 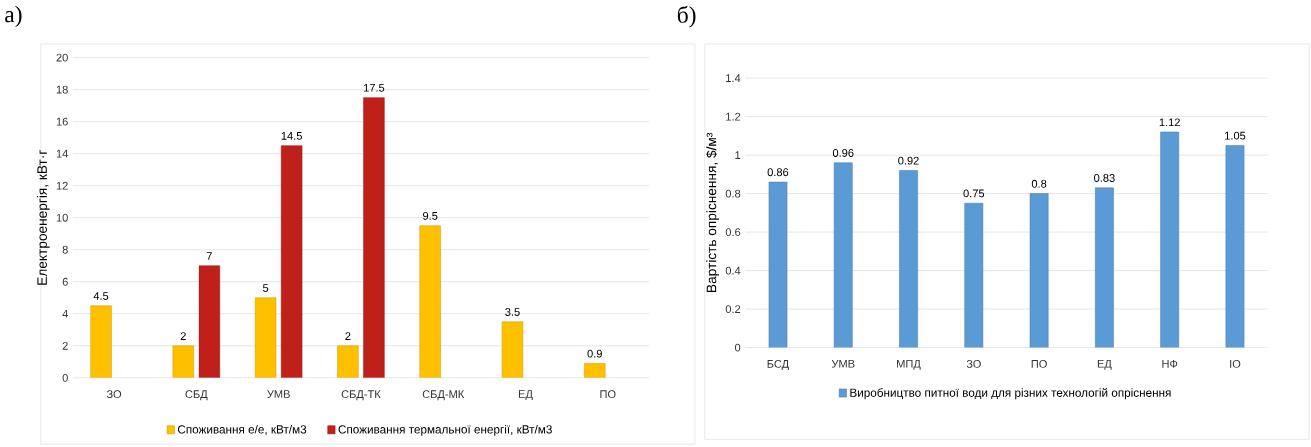 What do you see at coordinates (733, 270) in the screenshot?
I see `y-tick-label: 0.4` at bounding box center [733, 270].